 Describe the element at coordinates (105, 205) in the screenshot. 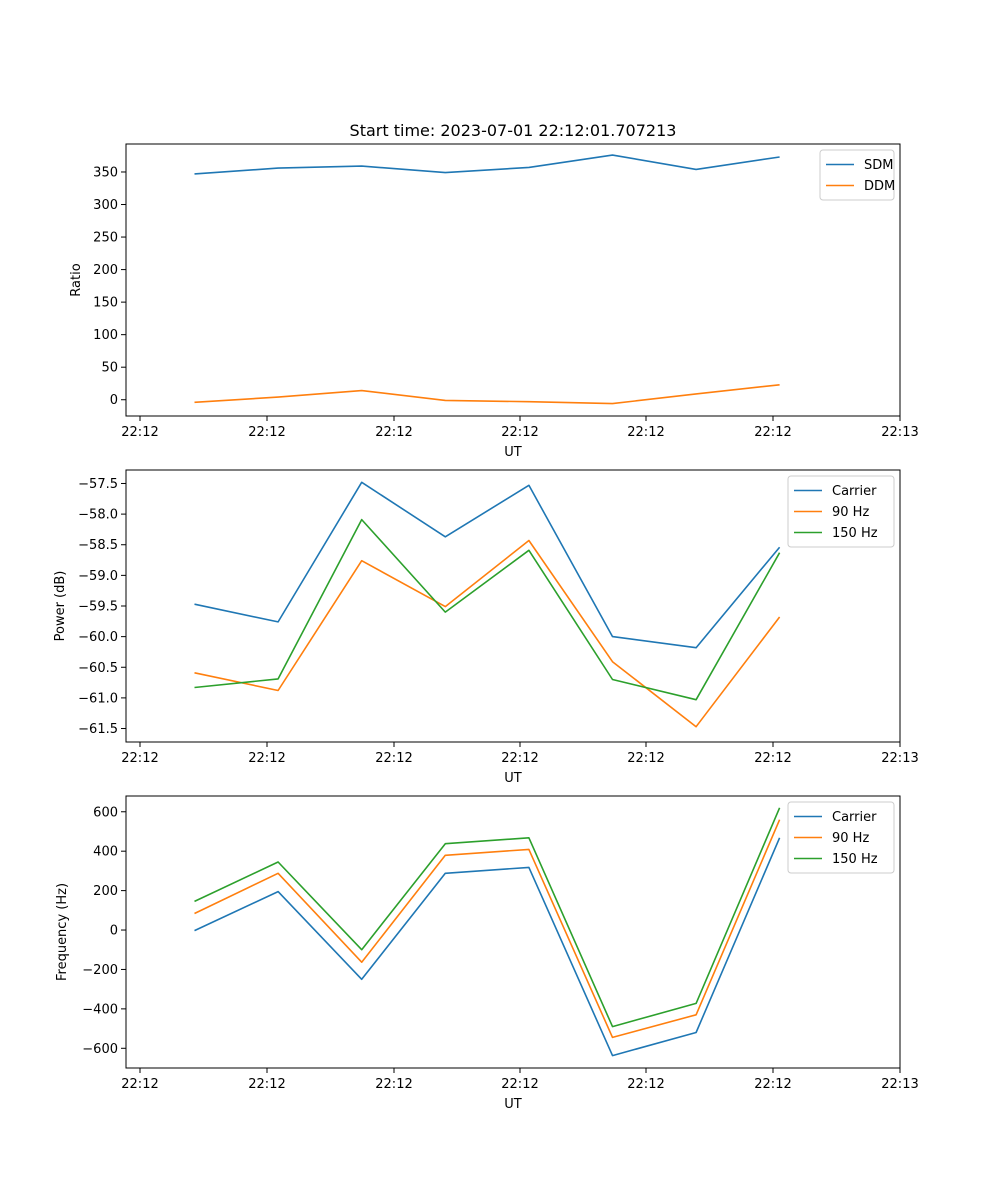

I see `y-tick-label: 300` at that location.